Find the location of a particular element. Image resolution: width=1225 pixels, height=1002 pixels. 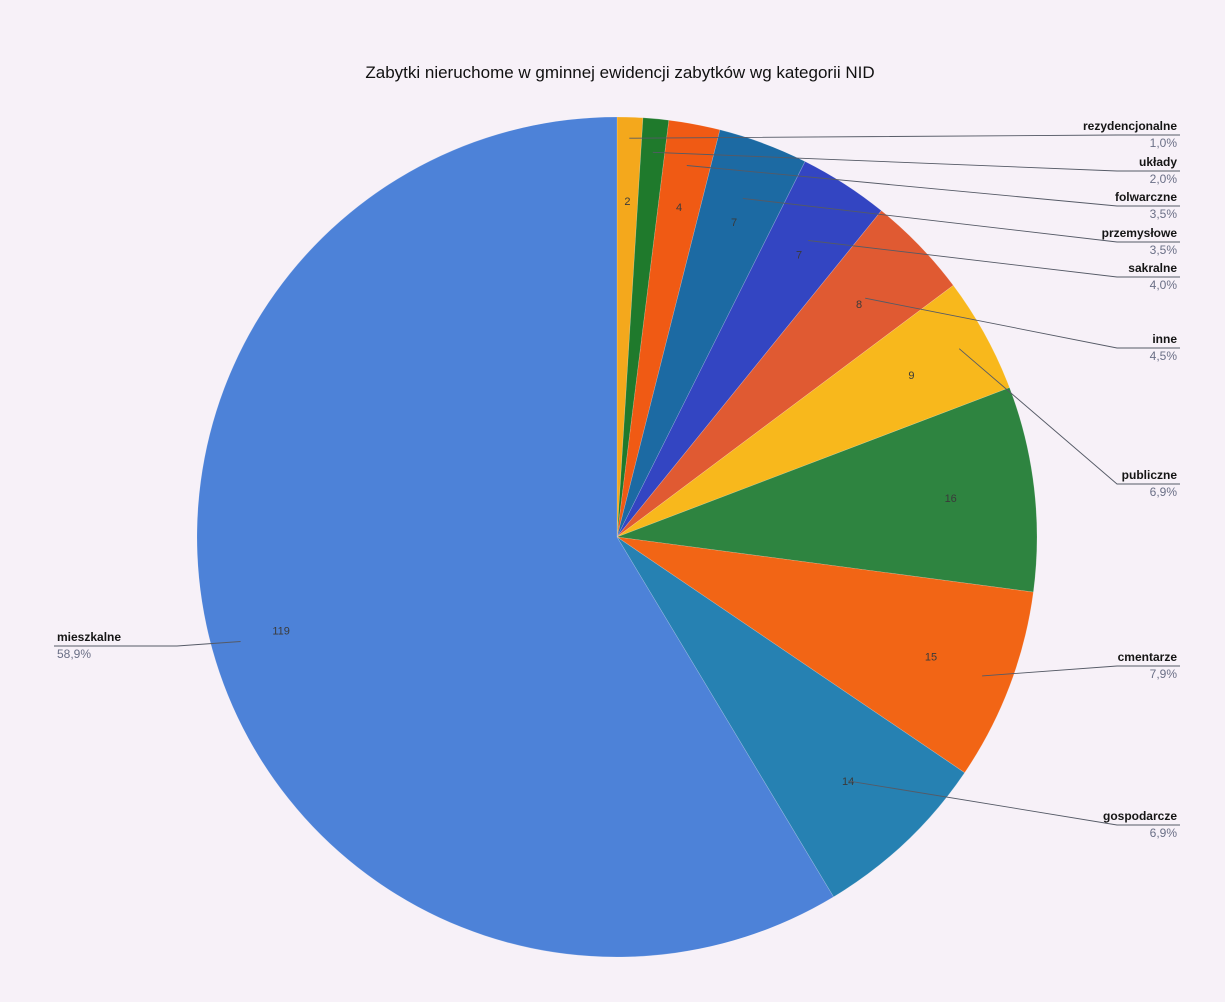

leader-line-przemyslowe is located at coordinates (961, 220).